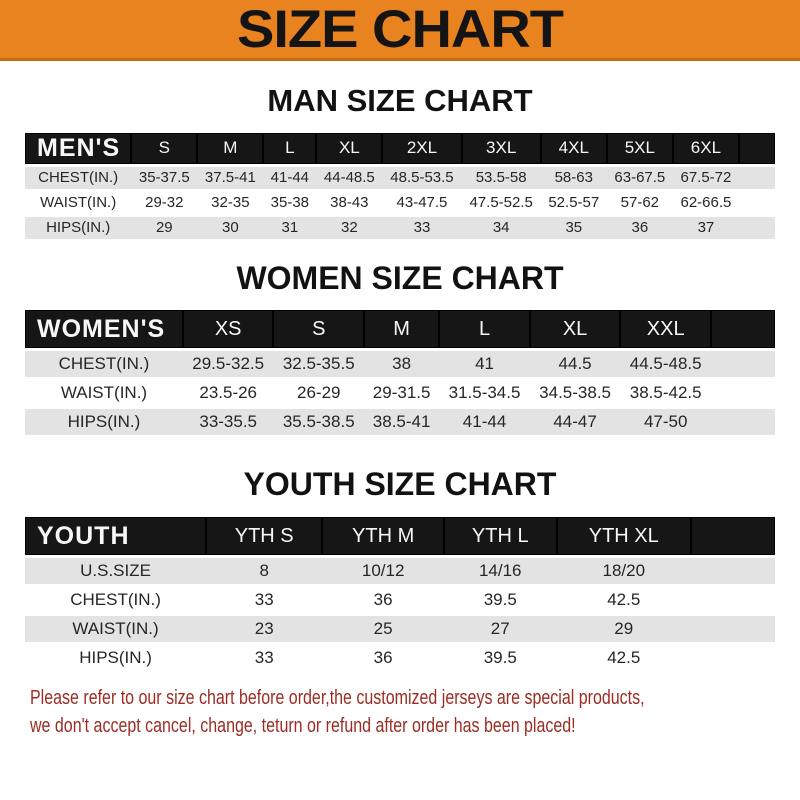  Describe the element at coordinates (665, 329) in the screenshot. I see `size-column-header: XXL` at that location.